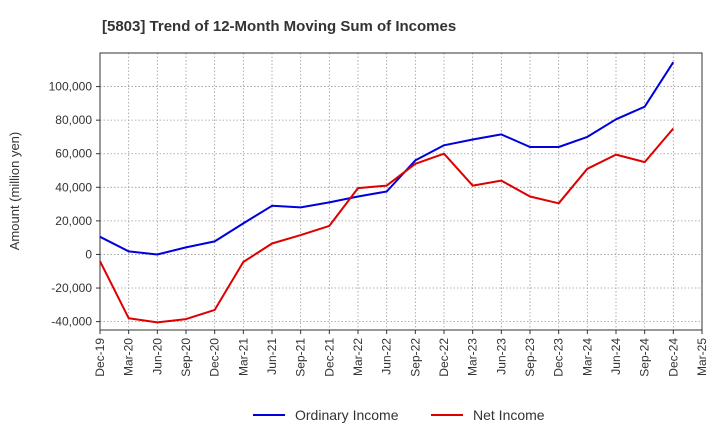 Image resolution: width=720 pixels, height=440 pixels. What do you see at coordinates (14, 191) in the screenshot?
I see `y-axis-label: Amount (million yen)` at bounding box center [14, 191].